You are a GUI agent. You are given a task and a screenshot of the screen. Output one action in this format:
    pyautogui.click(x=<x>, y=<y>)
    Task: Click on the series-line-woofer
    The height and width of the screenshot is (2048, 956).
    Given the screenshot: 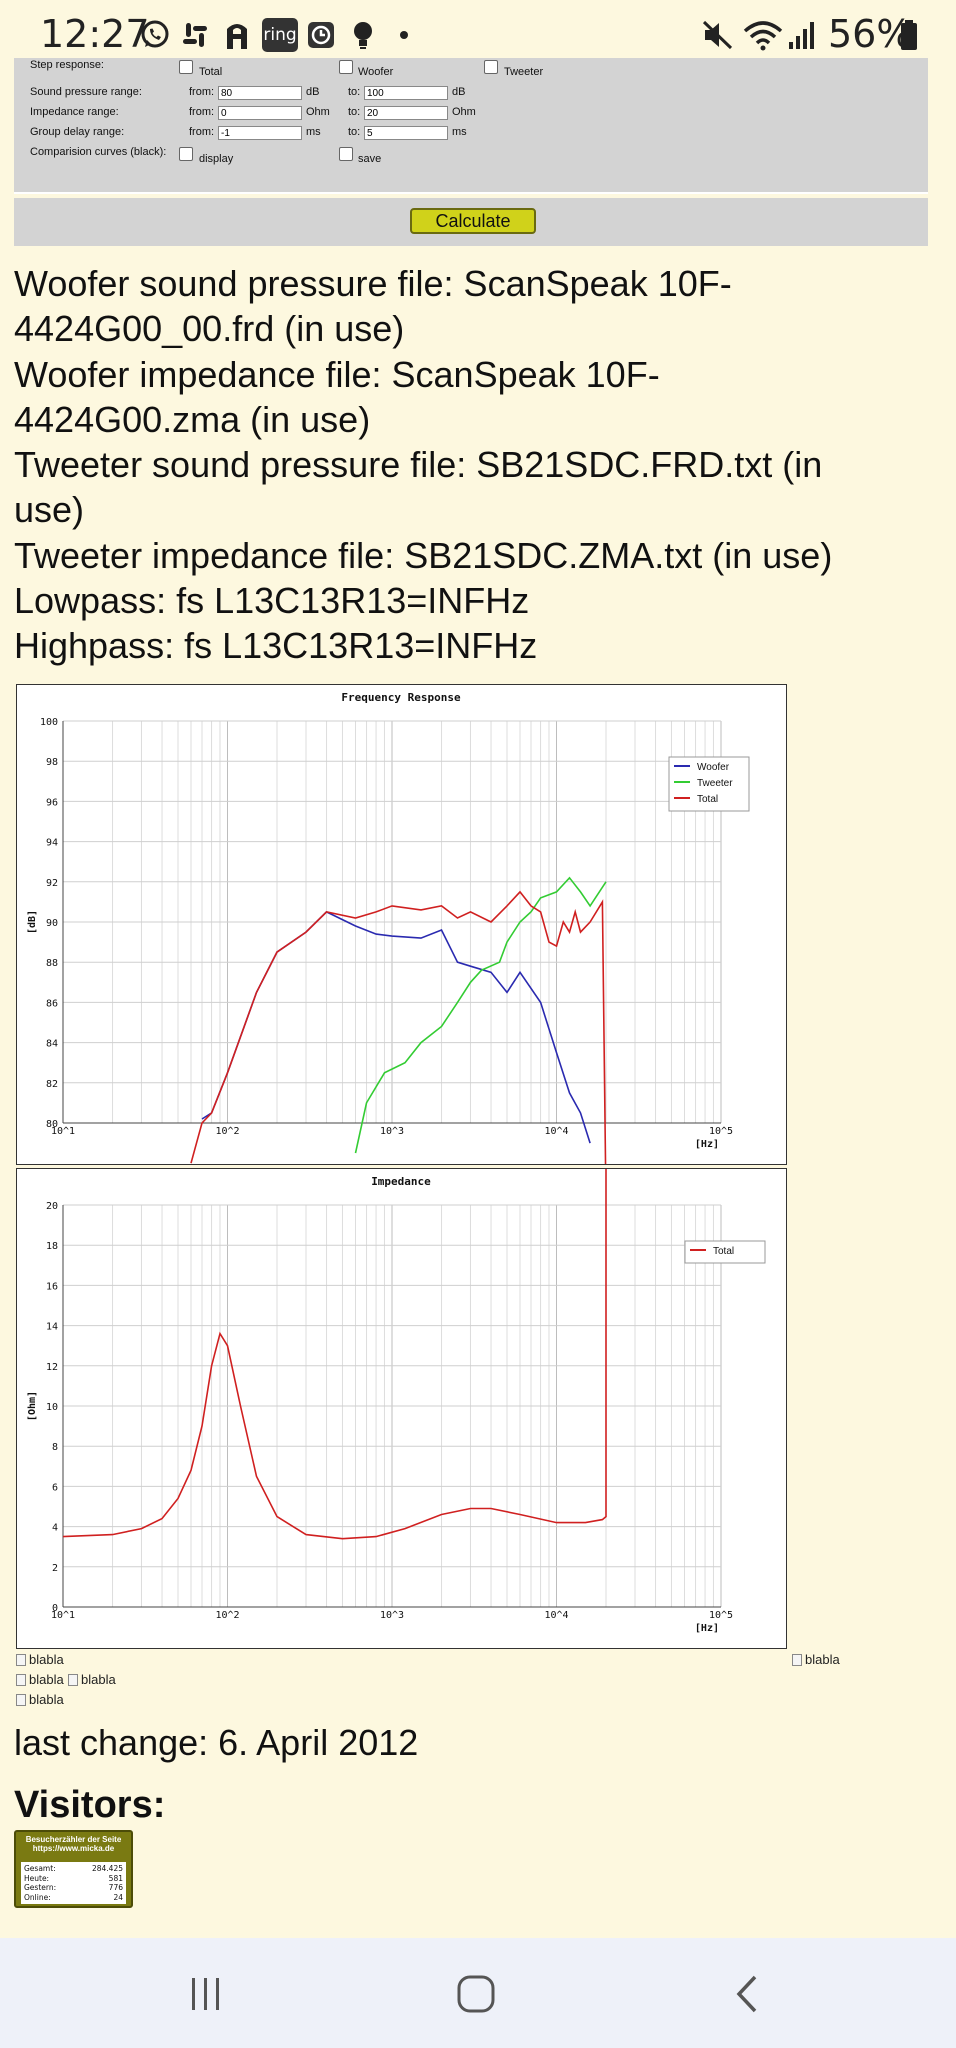 What is the action you would take?
    pyautogui.click(x=396, y=1027)
    